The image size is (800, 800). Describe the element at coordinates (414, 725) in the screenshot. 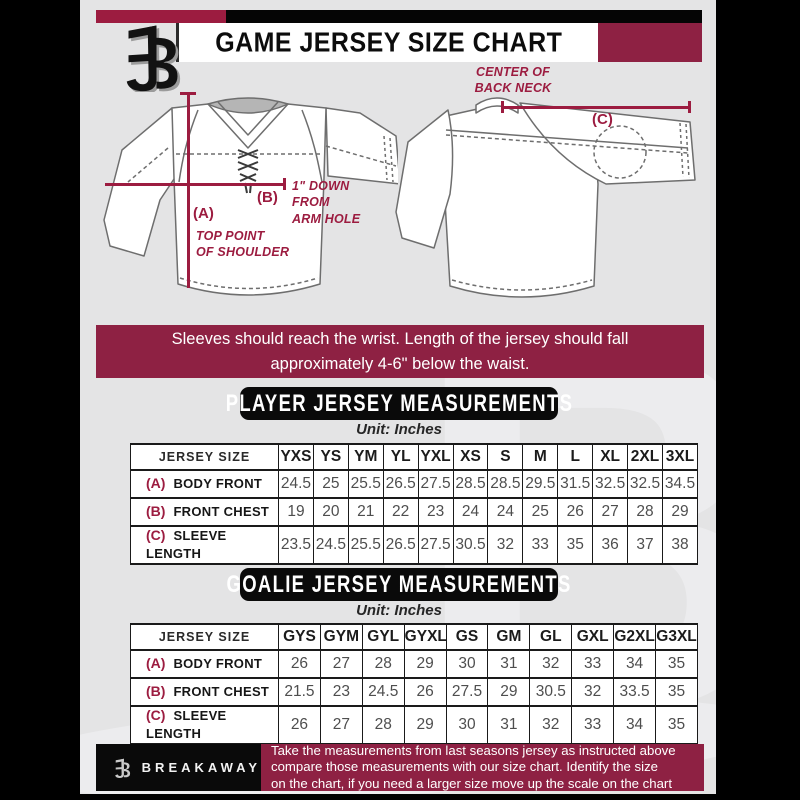

I see `measurement-row: (C) SLEEVE LENGTH 26 27 28 29 30 31 32 33 34 35` at that location.